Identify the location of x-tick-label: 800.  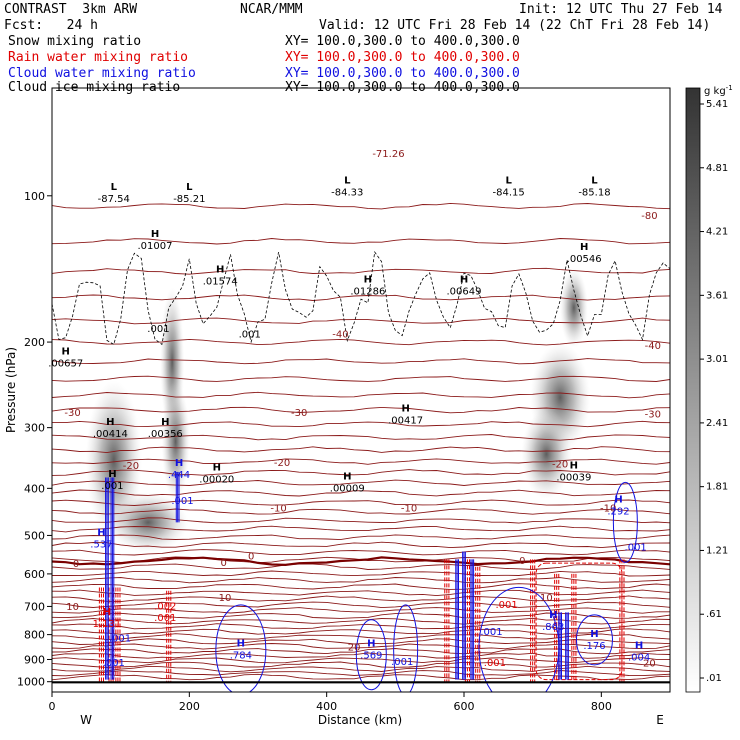
(601, 706).